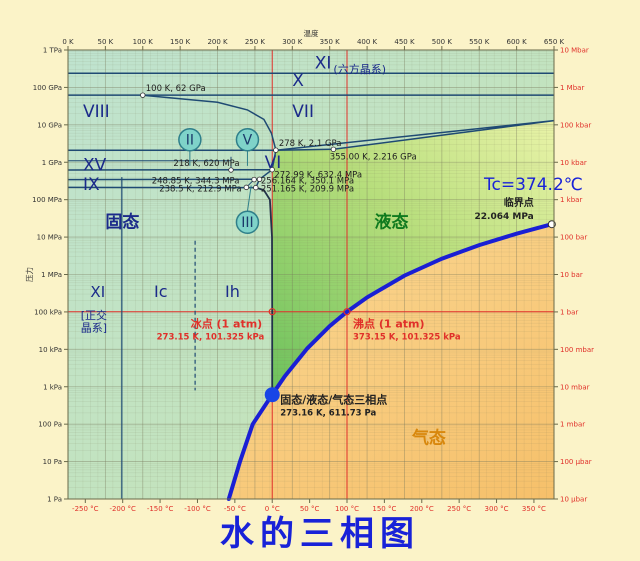 Image resolution: width=640 pixels, height=561 pixels. I want to click on phase-label-ic: Ic, so click(161, 291).